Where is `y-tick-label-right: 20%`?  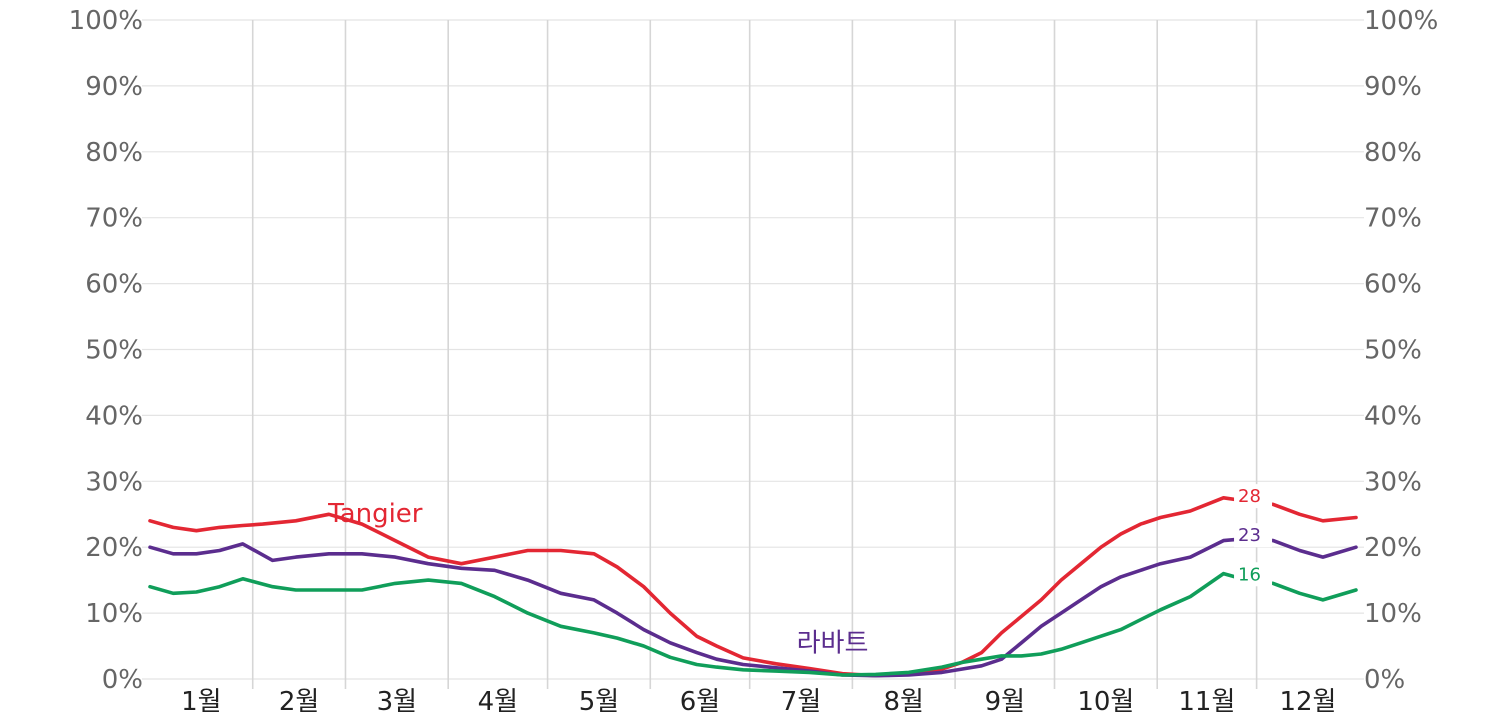
y-tick-label-right: 20% is located at coordinates (1393, 548).